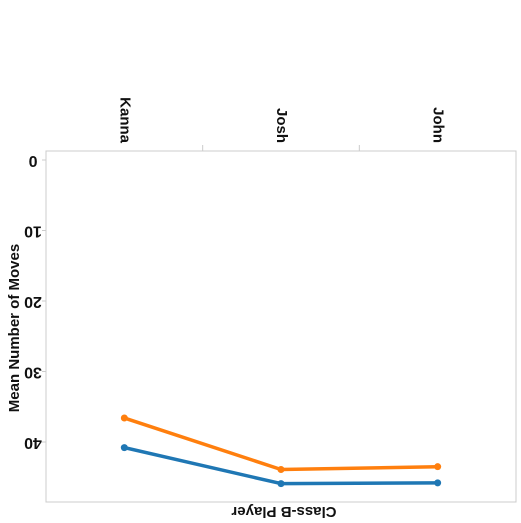 This screenshot has height=523, width=521. I want to click on category-label: John, so click(438, 125).